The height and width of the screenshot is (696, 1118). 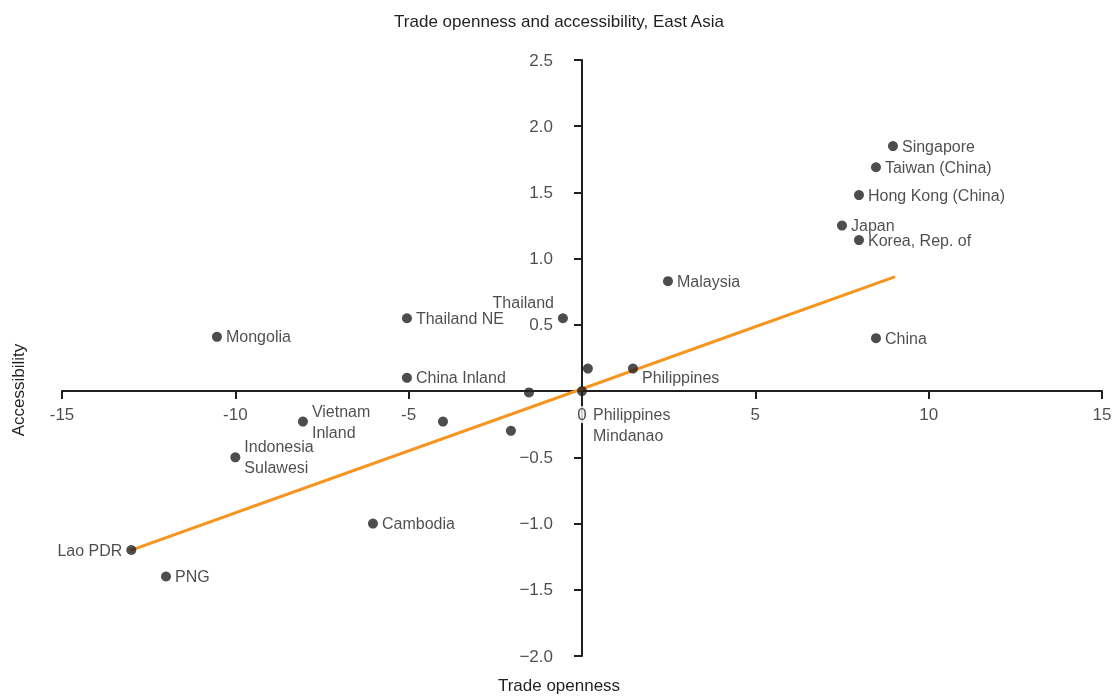 I want to click on y-tick-label: 1.0, so click(x=541, y=259).